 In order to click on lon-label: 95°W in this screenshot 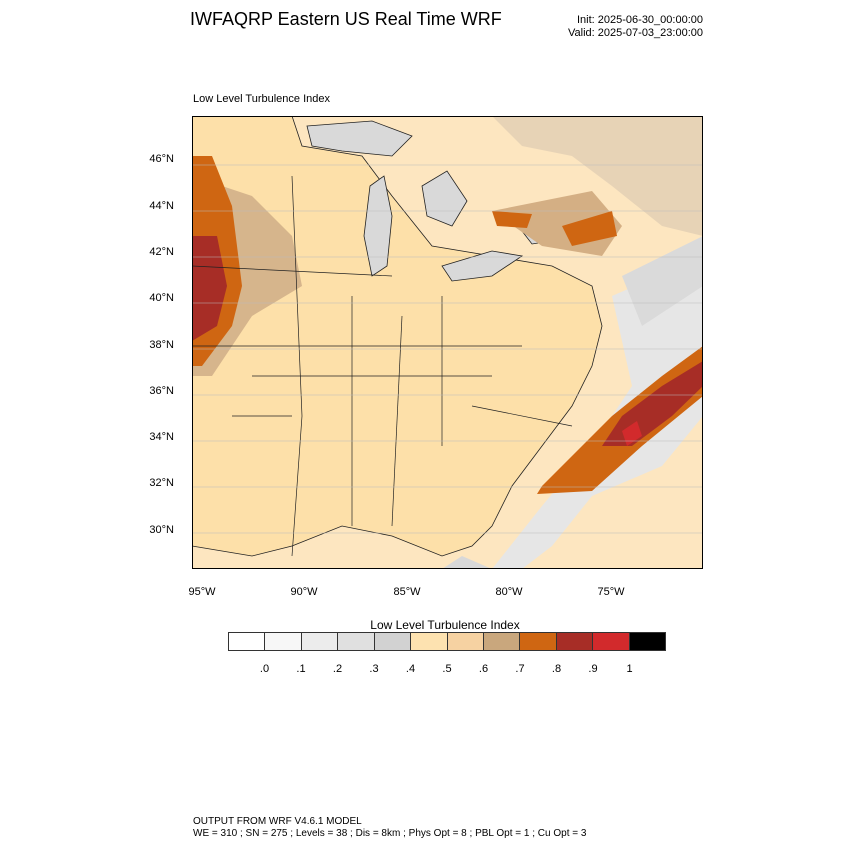, I will do `click(202, 592)`.